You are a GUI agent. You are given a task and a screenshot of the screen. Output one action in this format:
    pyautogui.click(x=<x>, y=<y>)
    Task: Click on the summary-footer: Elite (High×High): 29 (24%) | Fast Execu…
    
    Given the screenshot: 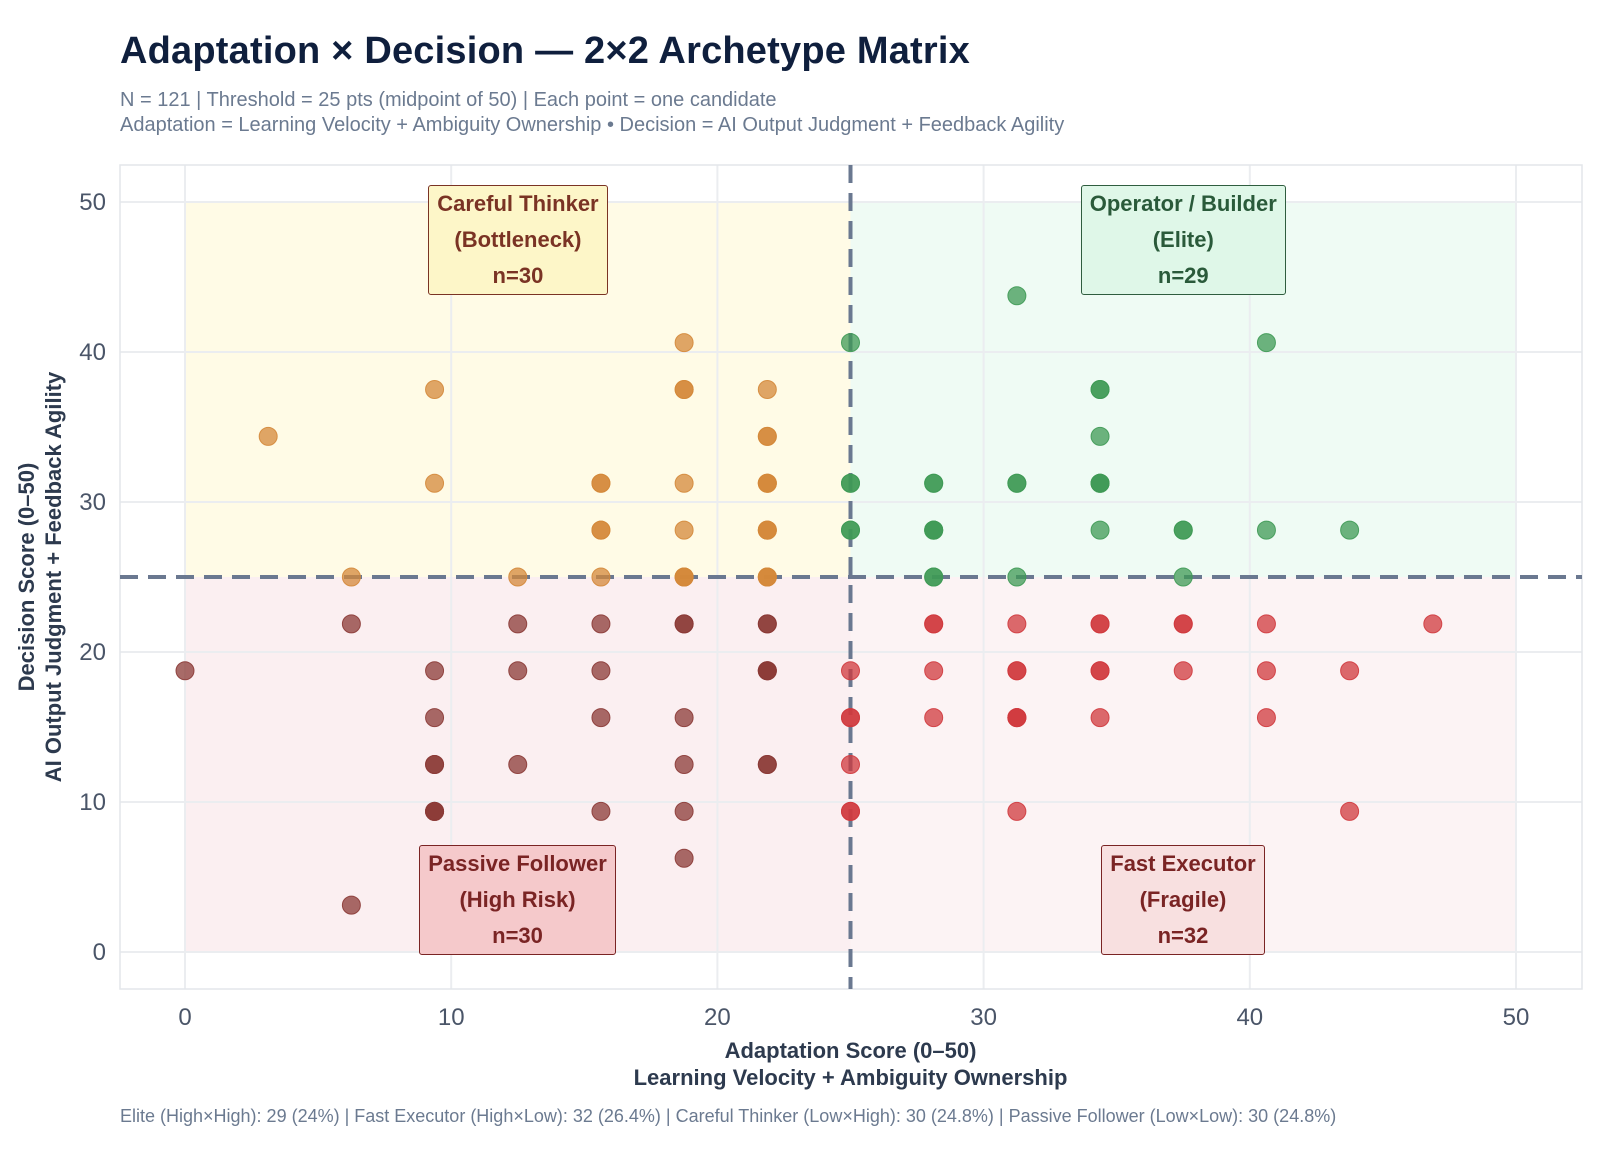 What is the action you would take?
    pyautogui.click(x=728, y=1116)
    